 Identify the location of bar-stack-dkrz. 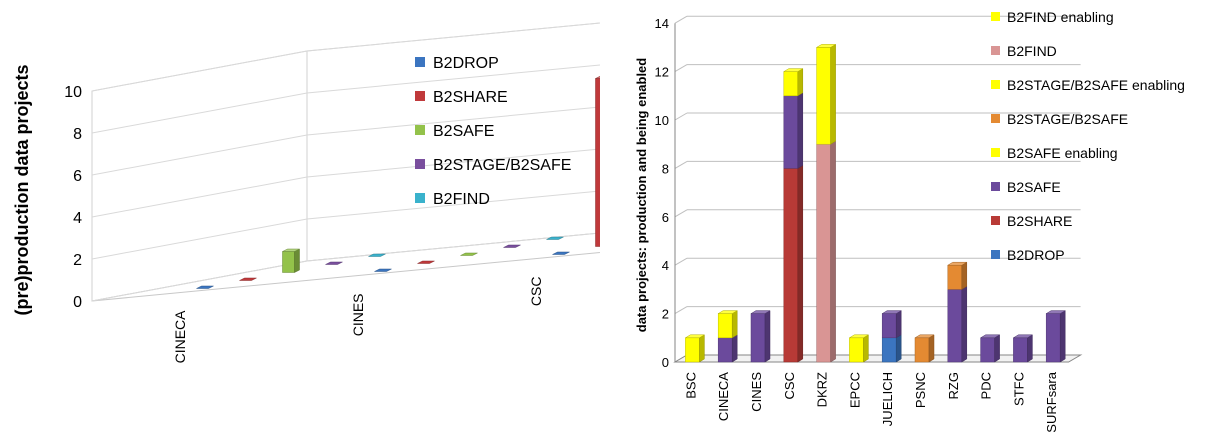
(826, 203).